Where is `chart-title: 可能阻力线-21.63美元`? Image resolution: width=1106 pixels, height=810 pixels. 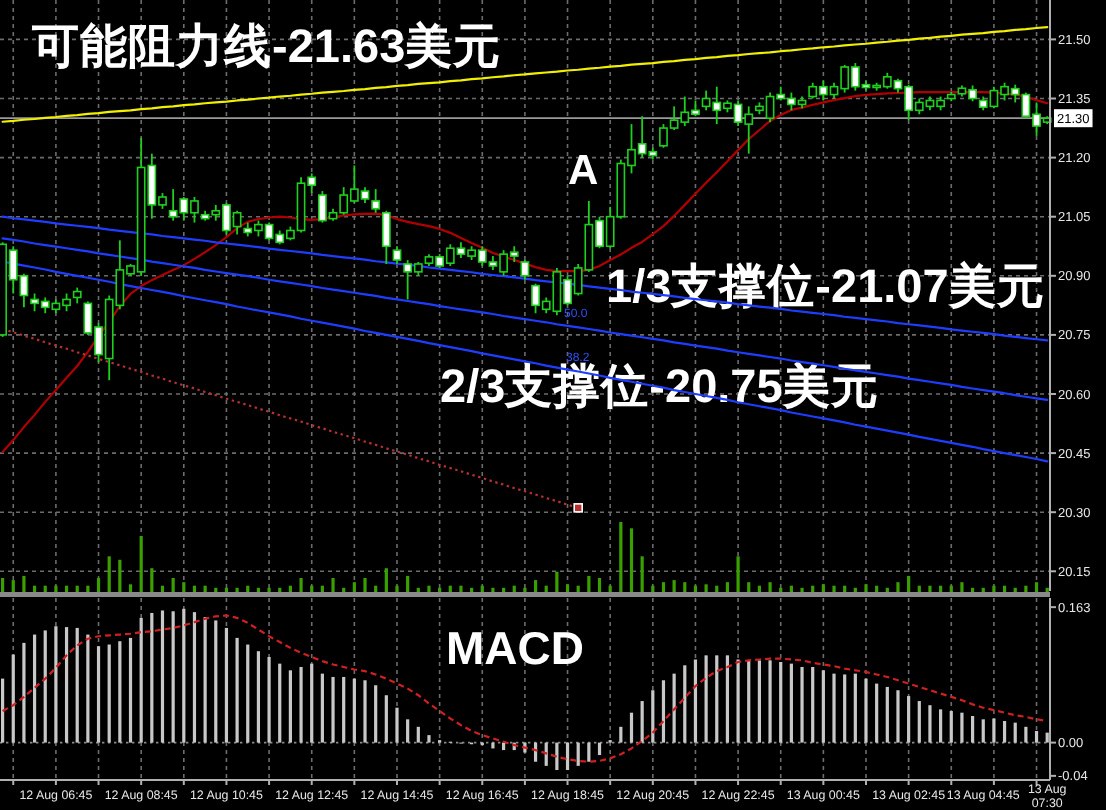
chart-title: 可能阻力线-21.63美元 is located at coordinates (266, 45).